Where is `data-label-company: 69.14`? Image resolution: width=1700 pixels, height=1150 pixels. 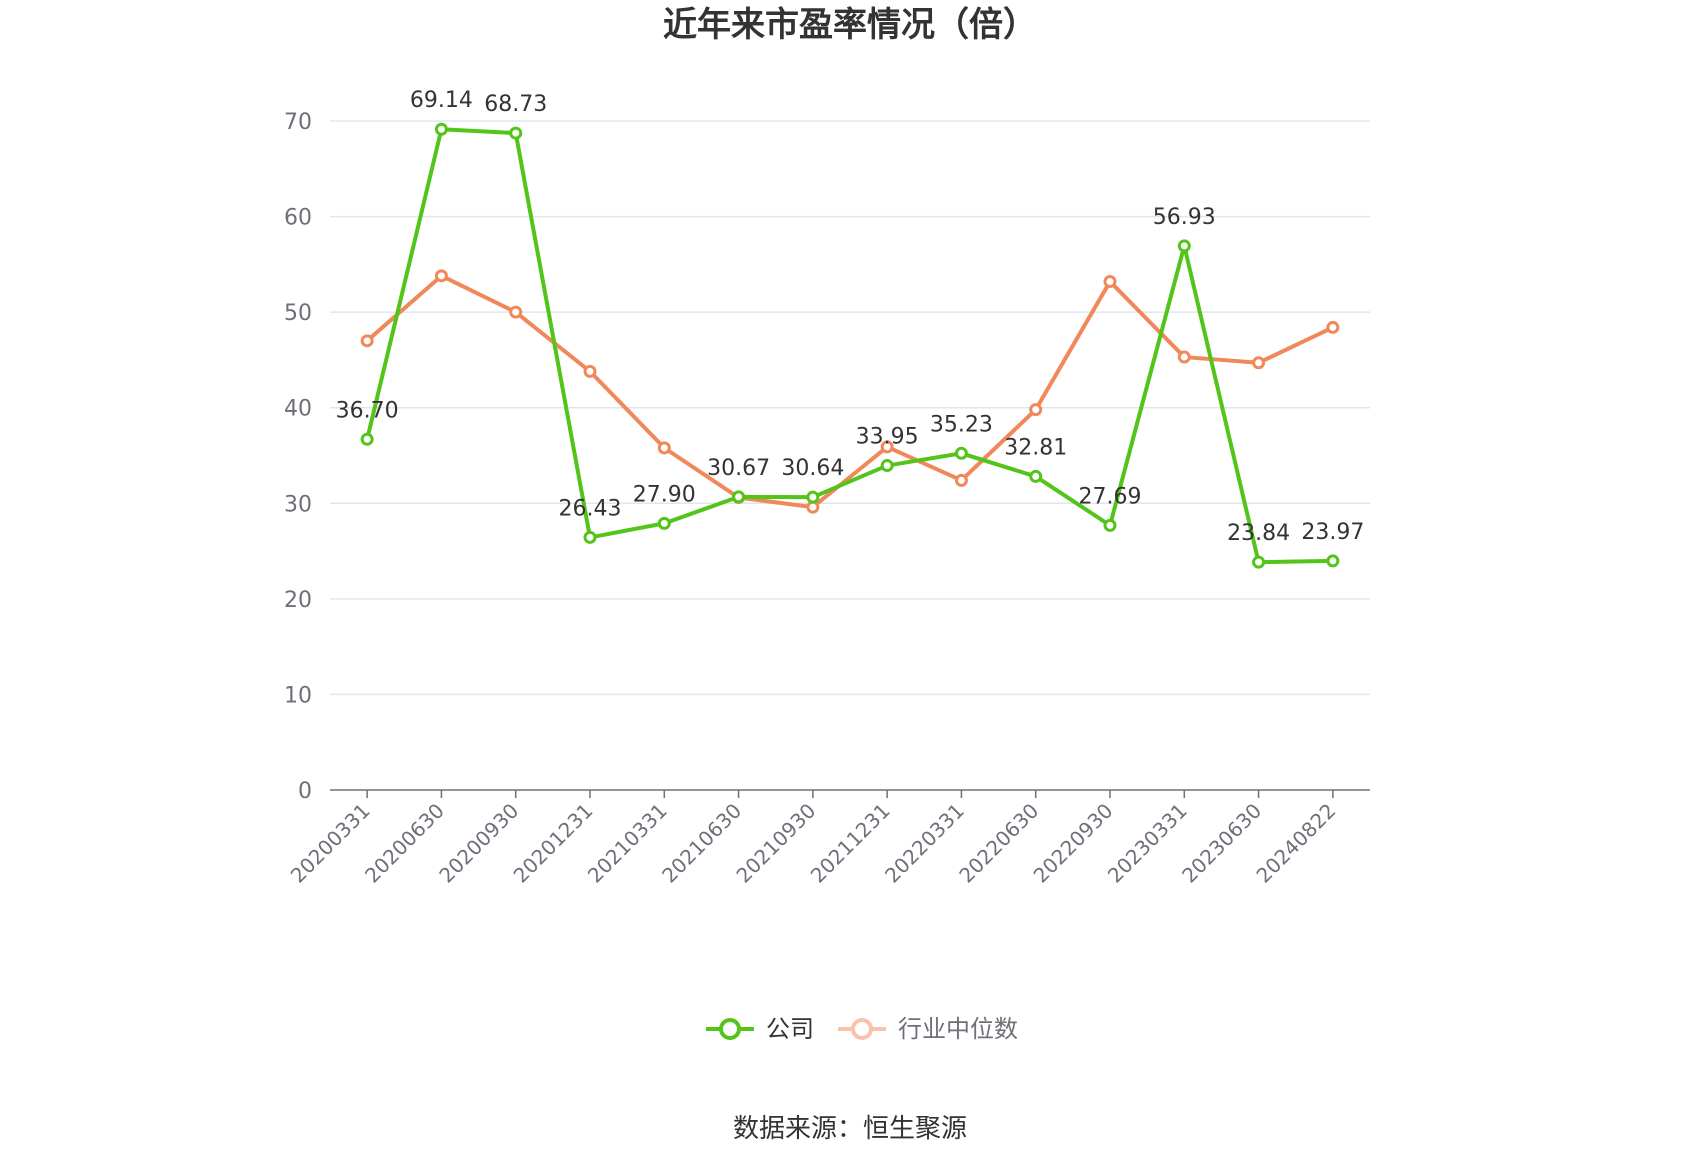 data-label-company: 69.14 is located at coordinates (441, 100).